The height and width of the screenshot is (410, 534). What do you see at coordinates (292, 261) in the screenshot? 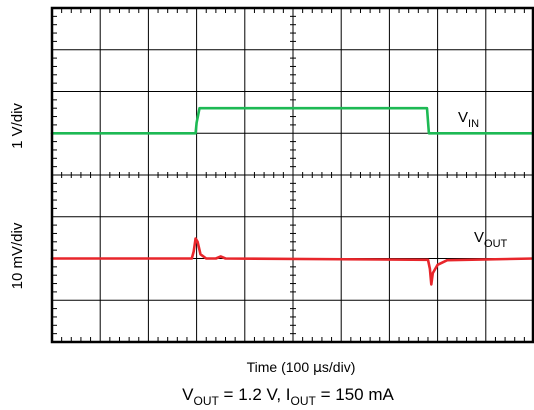
I see `series-vout-trace` at bounding box center [292, 261].